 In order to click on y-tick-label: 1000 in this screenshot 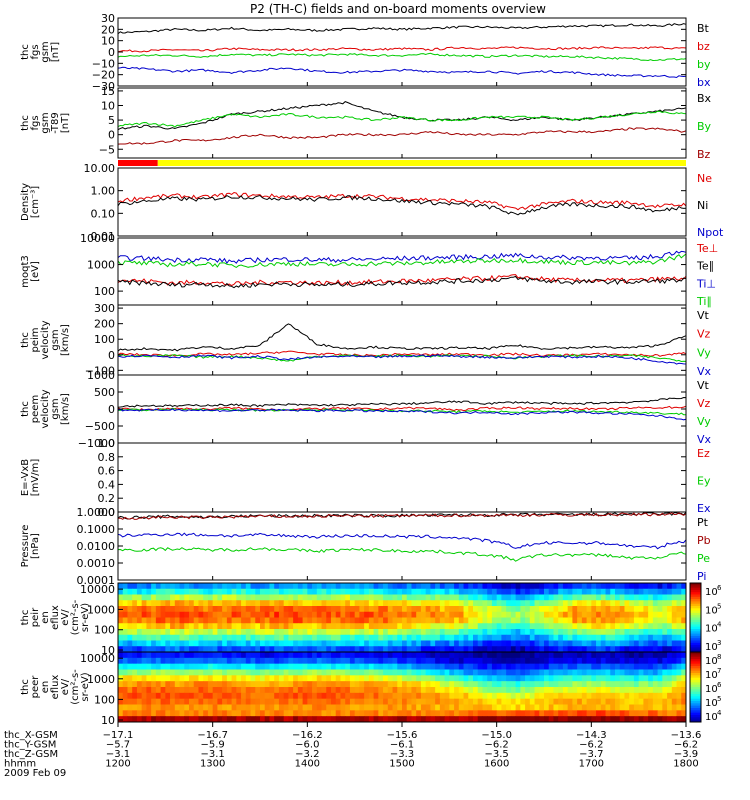, I will do `click(101, 375)`.